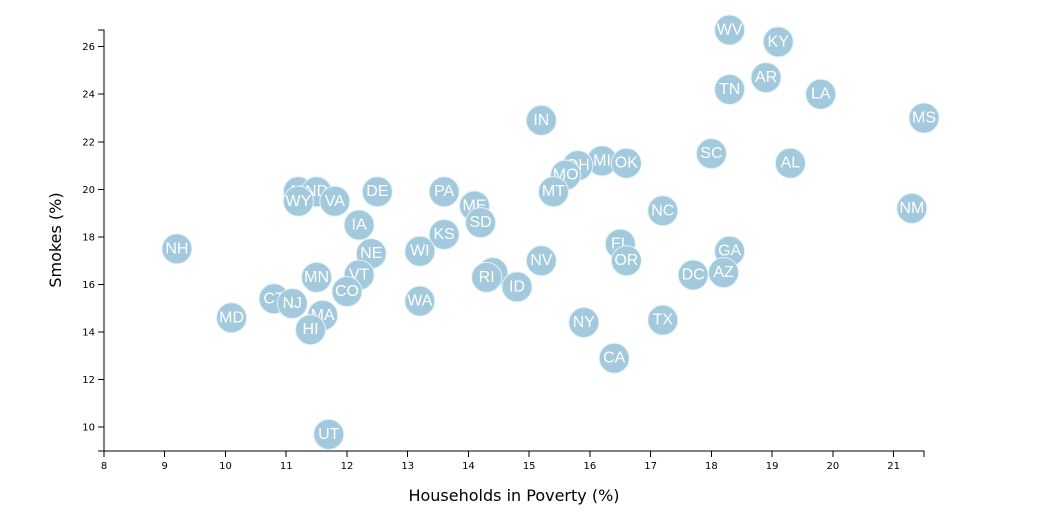  Describe the element at coordinates (513, 461) in the screenshot. I see `x-axis: 8 9 10 11 12 13 14 15 16 17 18 19 20 21` at that location.